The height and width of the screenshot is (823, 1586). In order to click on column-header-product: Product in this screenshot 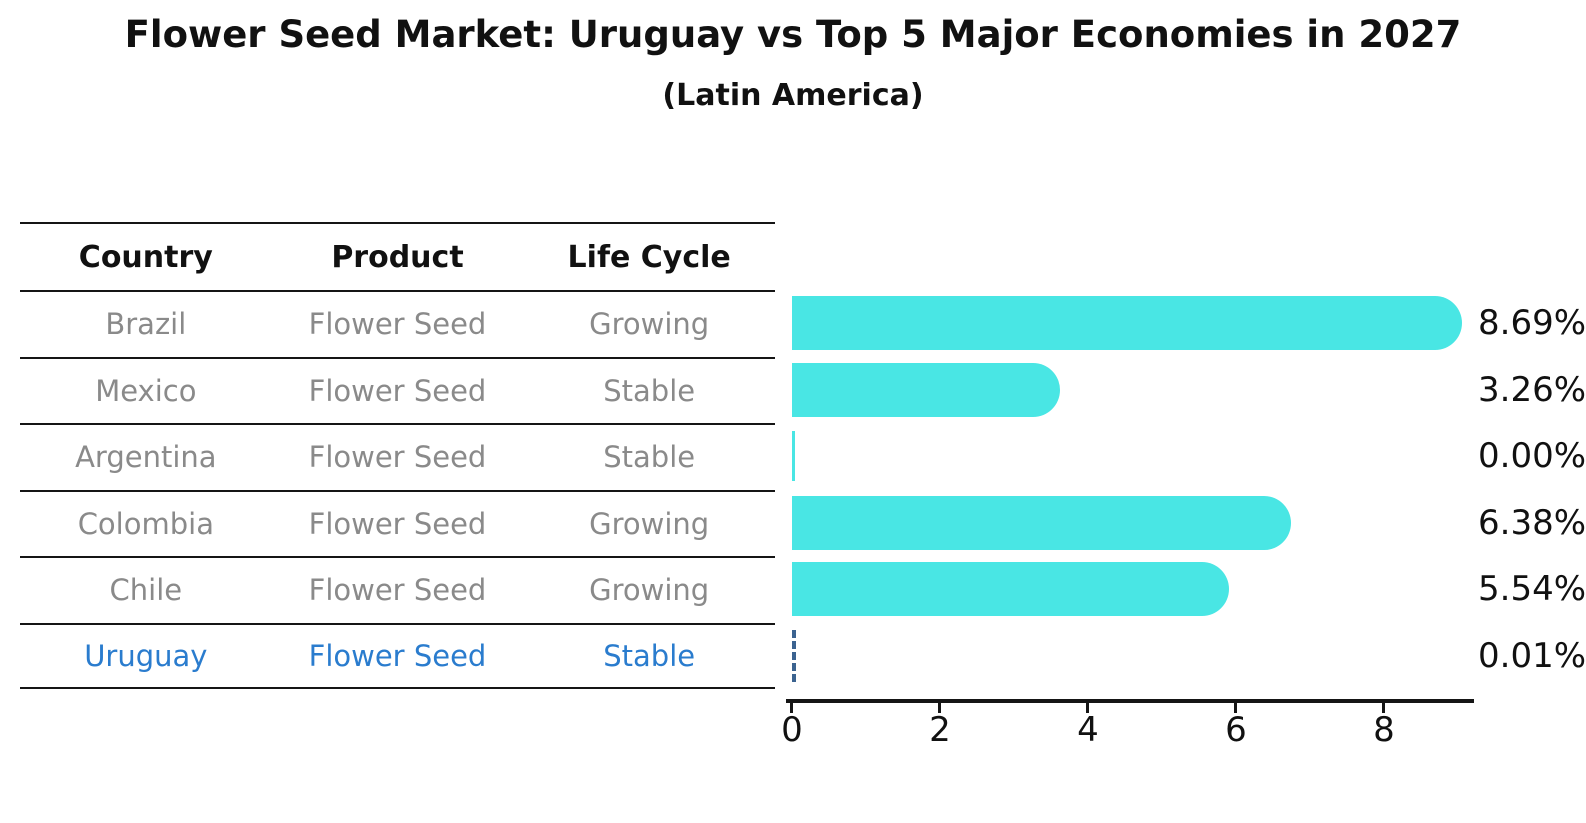, I will do `click(397, 257)`.